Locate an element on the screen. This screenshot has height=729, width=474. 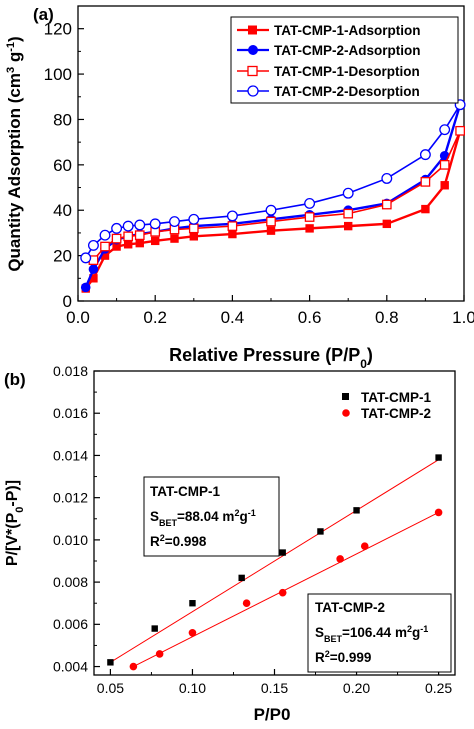
y-tick-label: 0.008 is located at coordinates (70, 582).